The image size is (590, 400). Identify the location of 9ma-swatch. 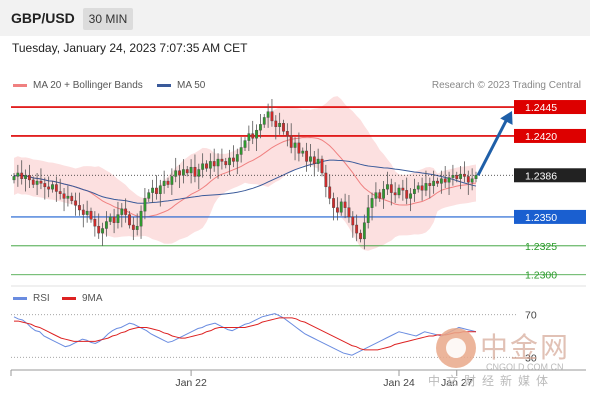
(69, 298).